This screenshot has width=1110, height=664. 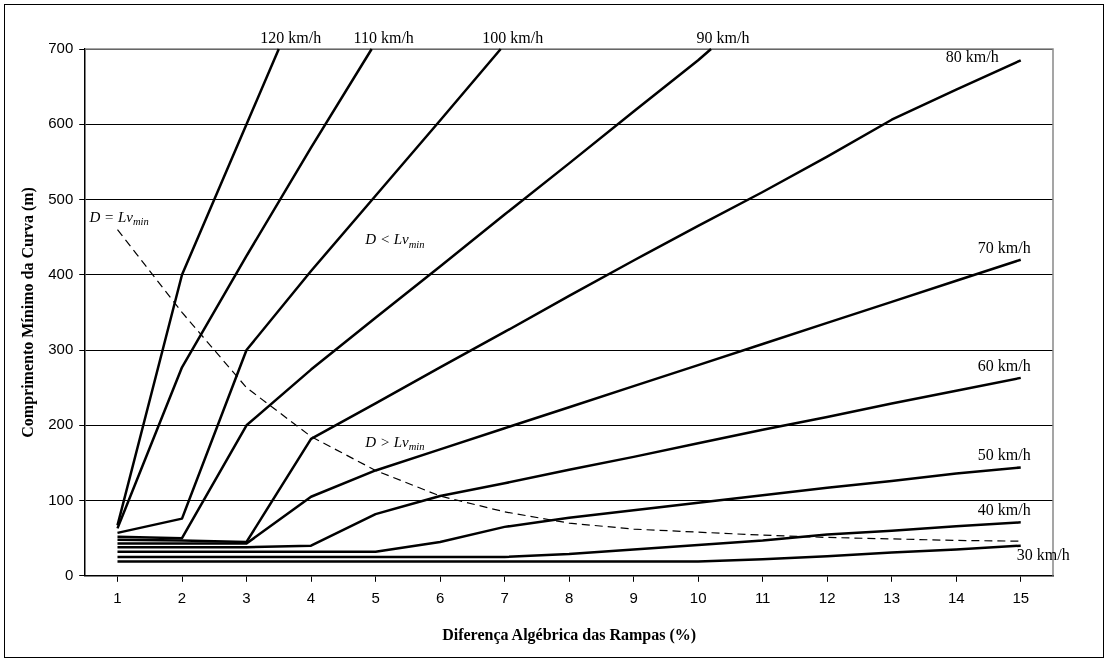 I want to click on x-axis-title: Diferença Algébrica das Rampas (%), so click(x=569, y=634).